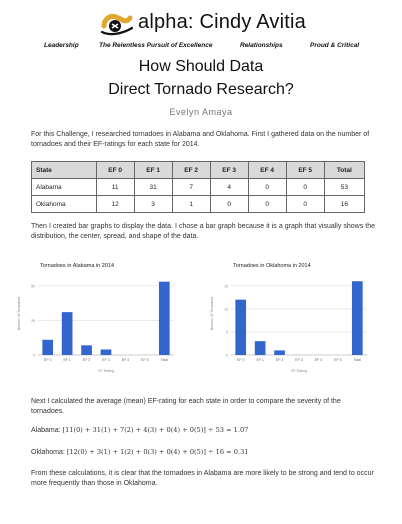 Image resolution: width=402 pixels, height=524 pixels. I want to click on table-row: Oklahoma 12 3 1 0 0 0 16, so click(198, 204).